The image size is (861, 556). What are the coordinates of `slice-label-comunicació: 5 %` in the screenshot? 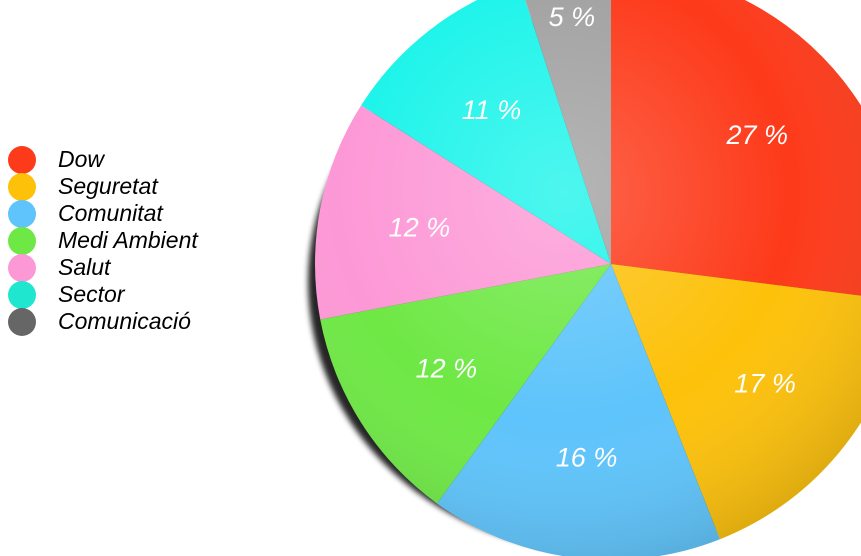 It's located at (572, 17).